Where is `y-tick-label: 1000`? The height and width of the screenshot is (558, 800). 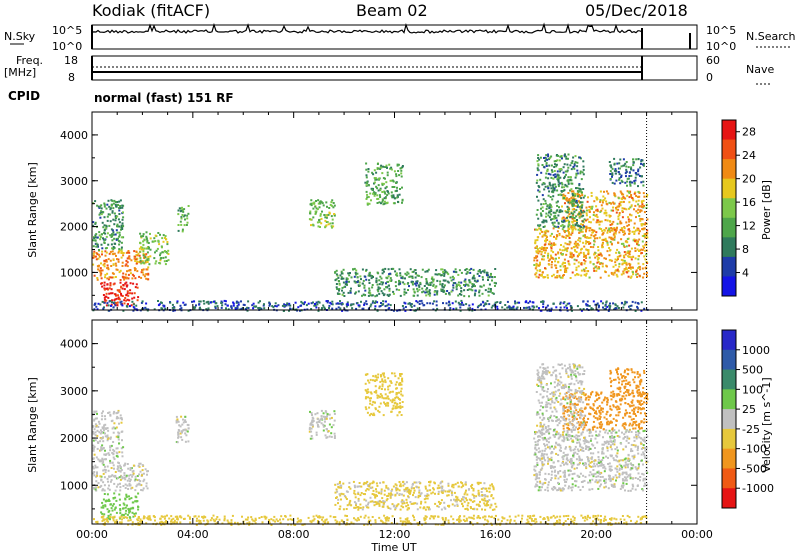 y-tick-label: 1000 is located at coordinates (74, 272).